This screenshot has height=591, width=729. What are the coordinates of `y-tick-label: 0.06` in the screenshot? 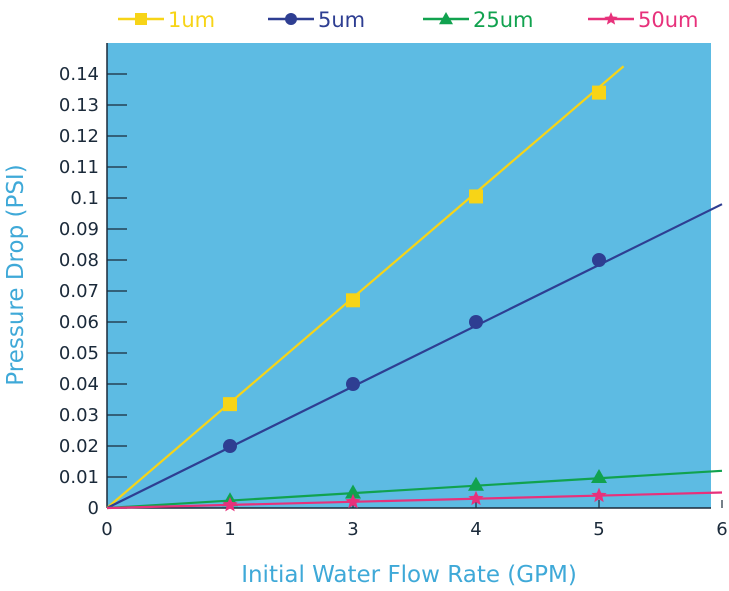 It's located at (79, 322).